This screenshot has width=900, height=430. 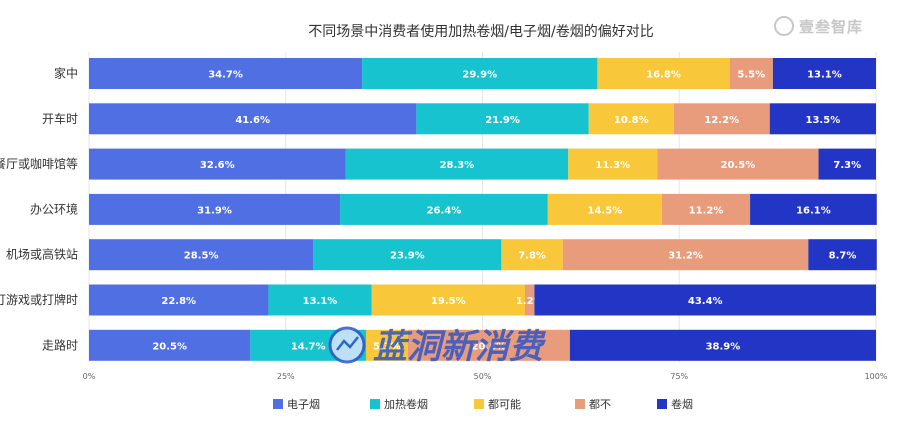 I want to click on data-label: 11.2%, so click(x=706, y=210).